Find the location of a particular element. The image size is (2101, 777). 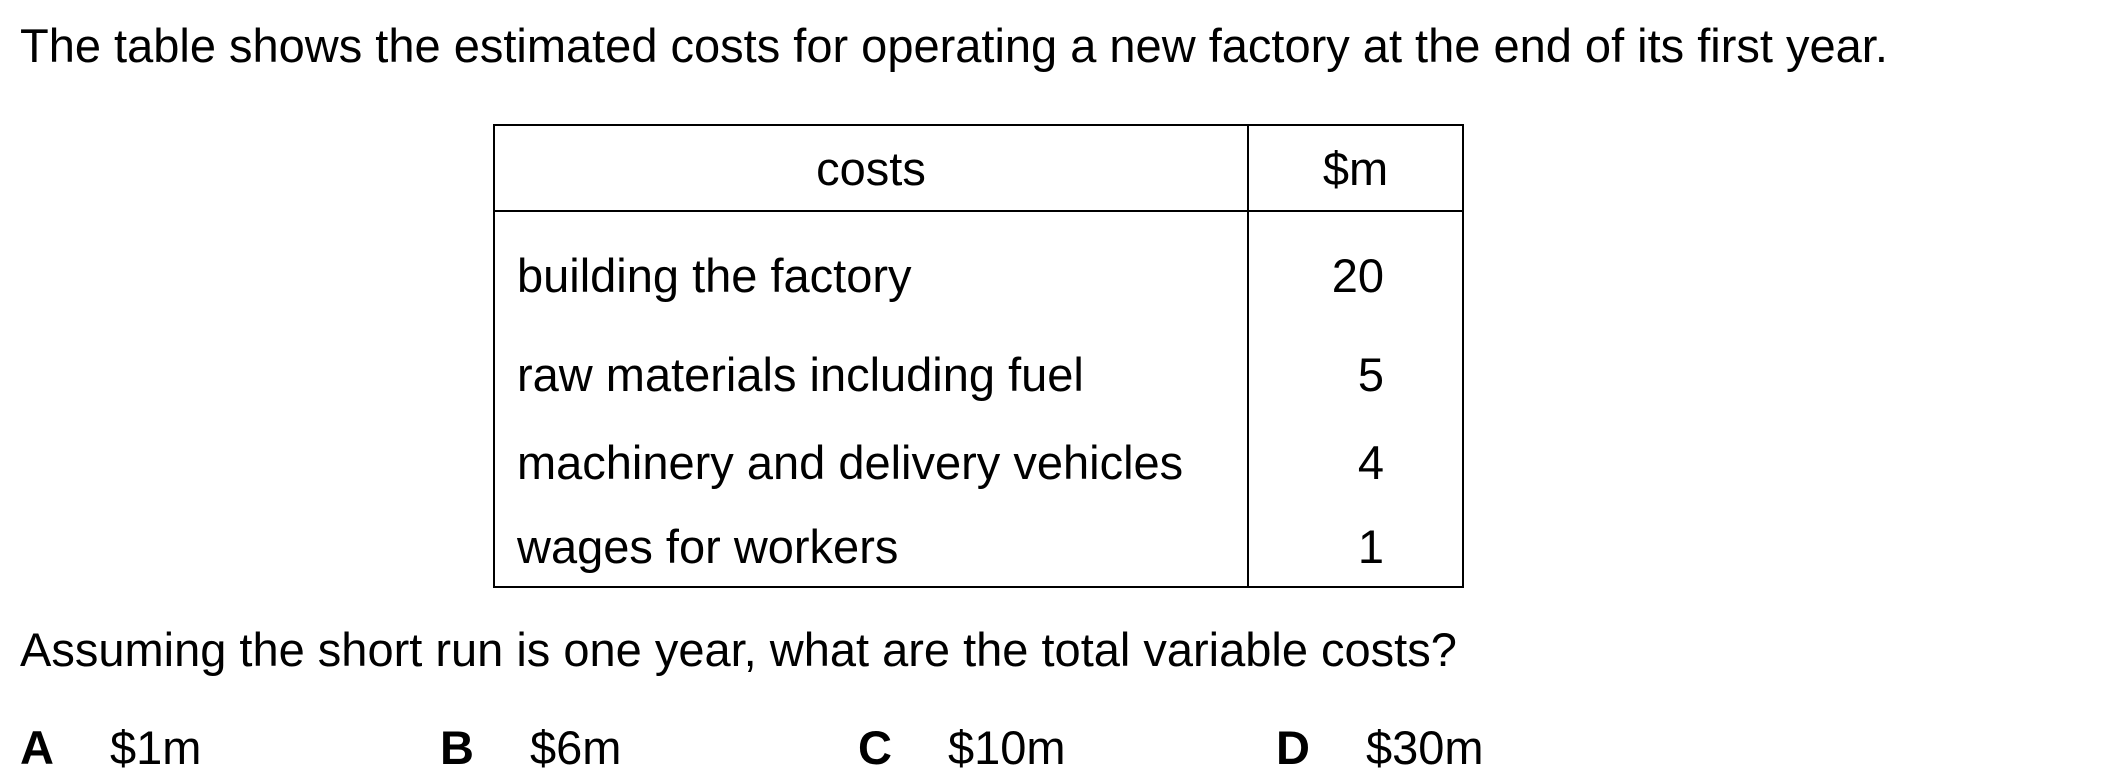

option-d: D $30m is located at coordinates (1380, 748).